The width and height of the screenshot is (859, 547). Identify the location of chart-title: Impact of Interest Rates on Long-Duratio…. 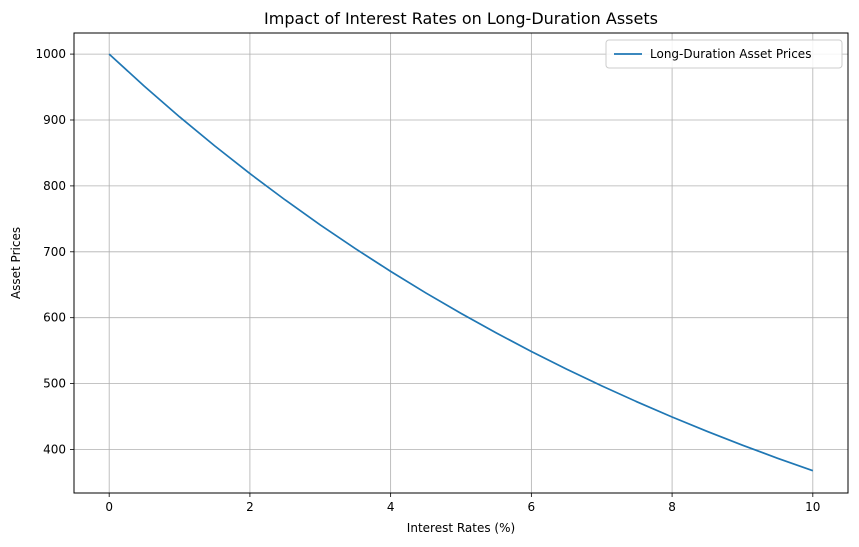
(461, 18).